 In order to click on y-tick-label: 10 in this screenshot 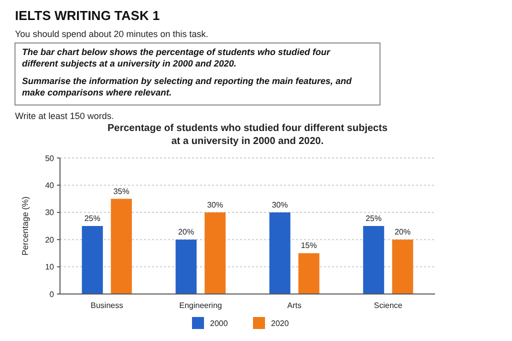, I will do `click(50, 267)`.